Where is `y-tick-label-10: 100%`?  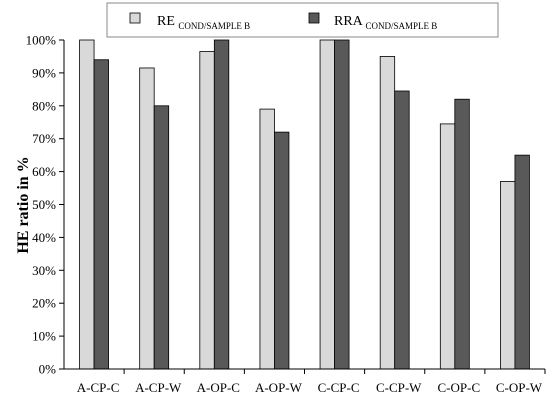
y-tick-label-10: 100% is located at coordinates (41, 40).